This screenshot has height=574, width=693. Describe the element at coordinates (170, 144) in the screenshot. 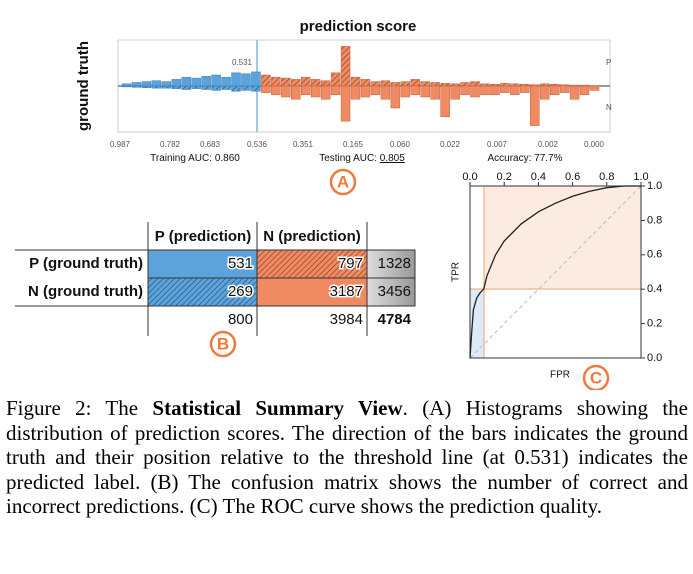

I see `hist-tick-label: 0.782` at that location.